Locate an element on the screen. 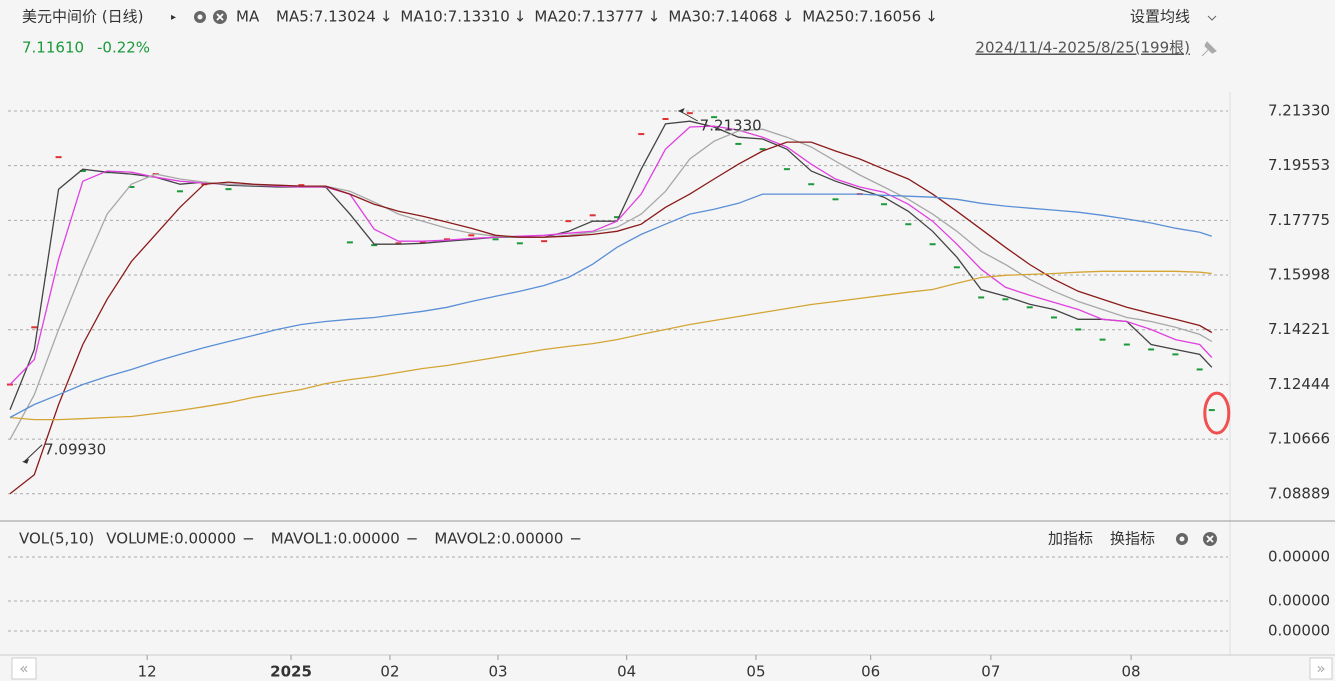 This screenshot has width=1335, height=681. highlight-ring is located at coordinates (1217, 413).